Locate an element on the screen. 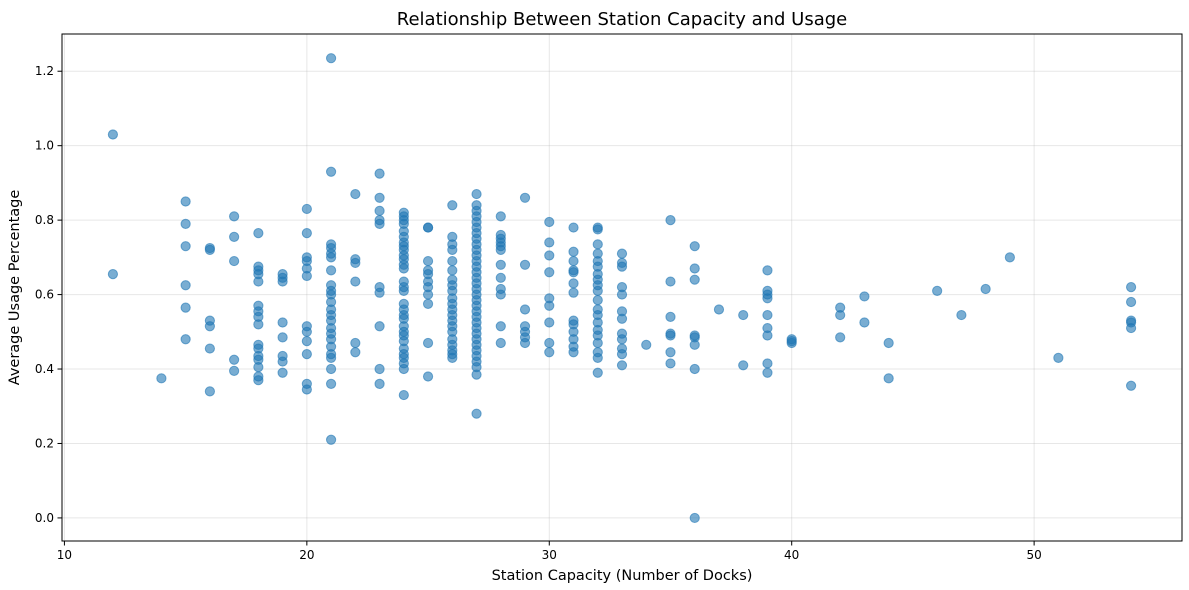 Image resolution: width=1189 pixels, height=590 pixels. x-tick-label: 40 is located at coordinates (791, 555).